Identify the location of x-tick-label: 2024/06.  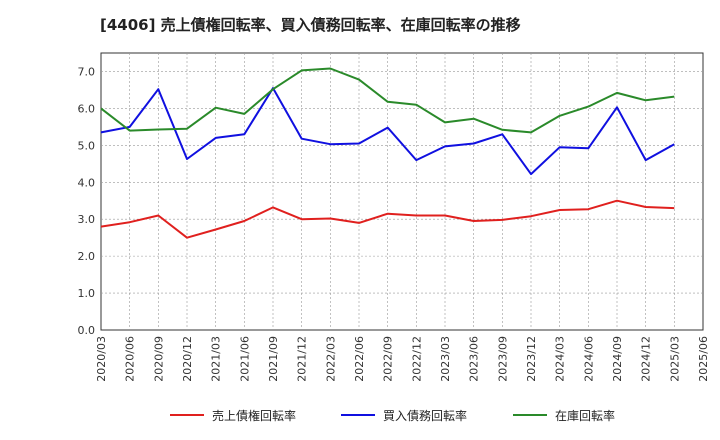
(588, 359).